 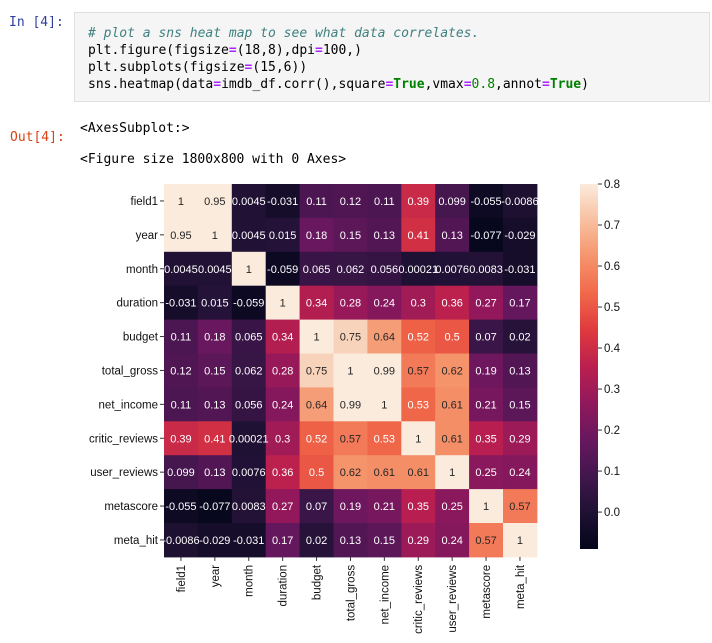 I want to click on y-tick-label: metascore, so click(x=131, y=507).